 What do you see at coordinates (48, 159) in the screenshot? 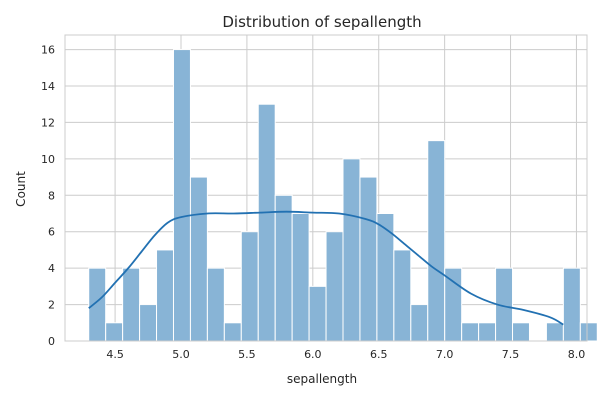
I see `y-tick-label: 10` at bounding box center [48, 159].